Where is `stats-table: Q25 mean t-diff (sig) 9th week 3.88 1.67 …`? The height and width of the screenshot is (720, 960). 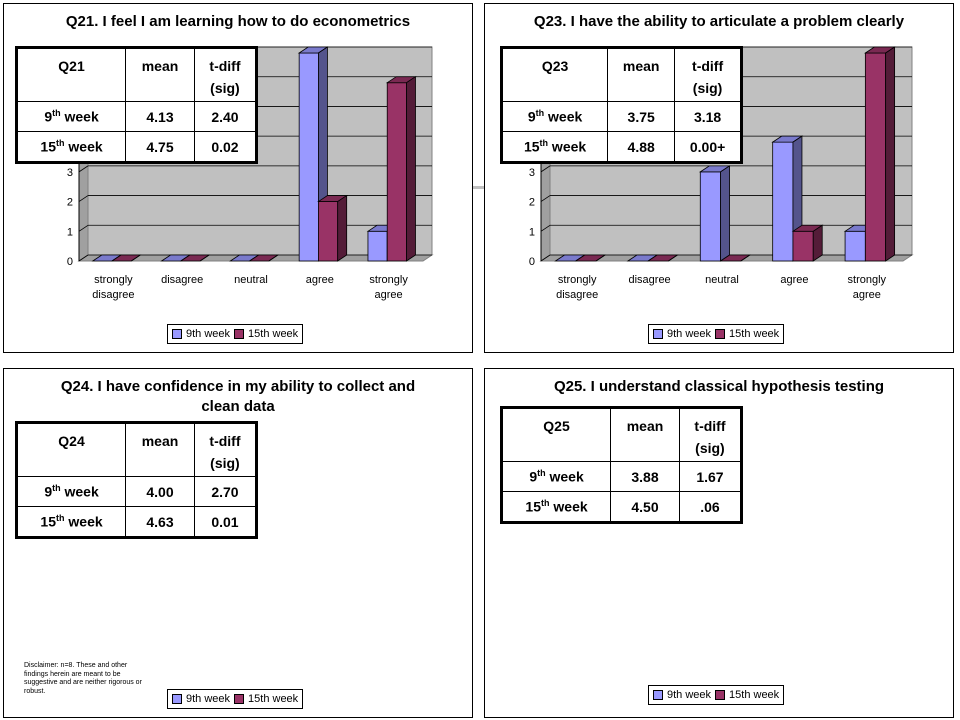
stats-table: Q25 mean t-diff (sig) 9th week 3.88 1.67 … is located at coordinates (621, 465).